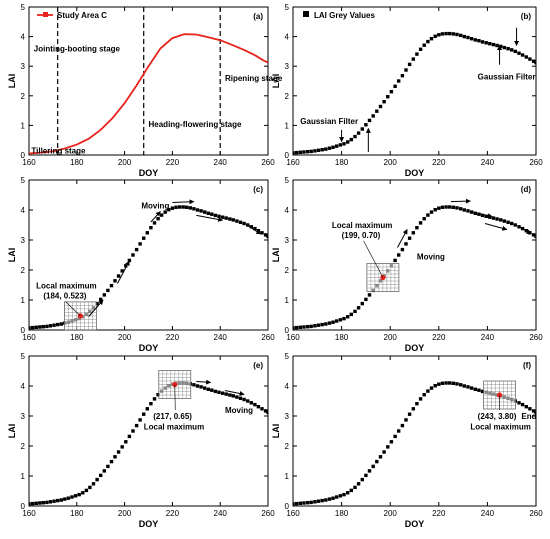  I want to click on annotation-text: Jointing-booting stage, so click(77, 48).